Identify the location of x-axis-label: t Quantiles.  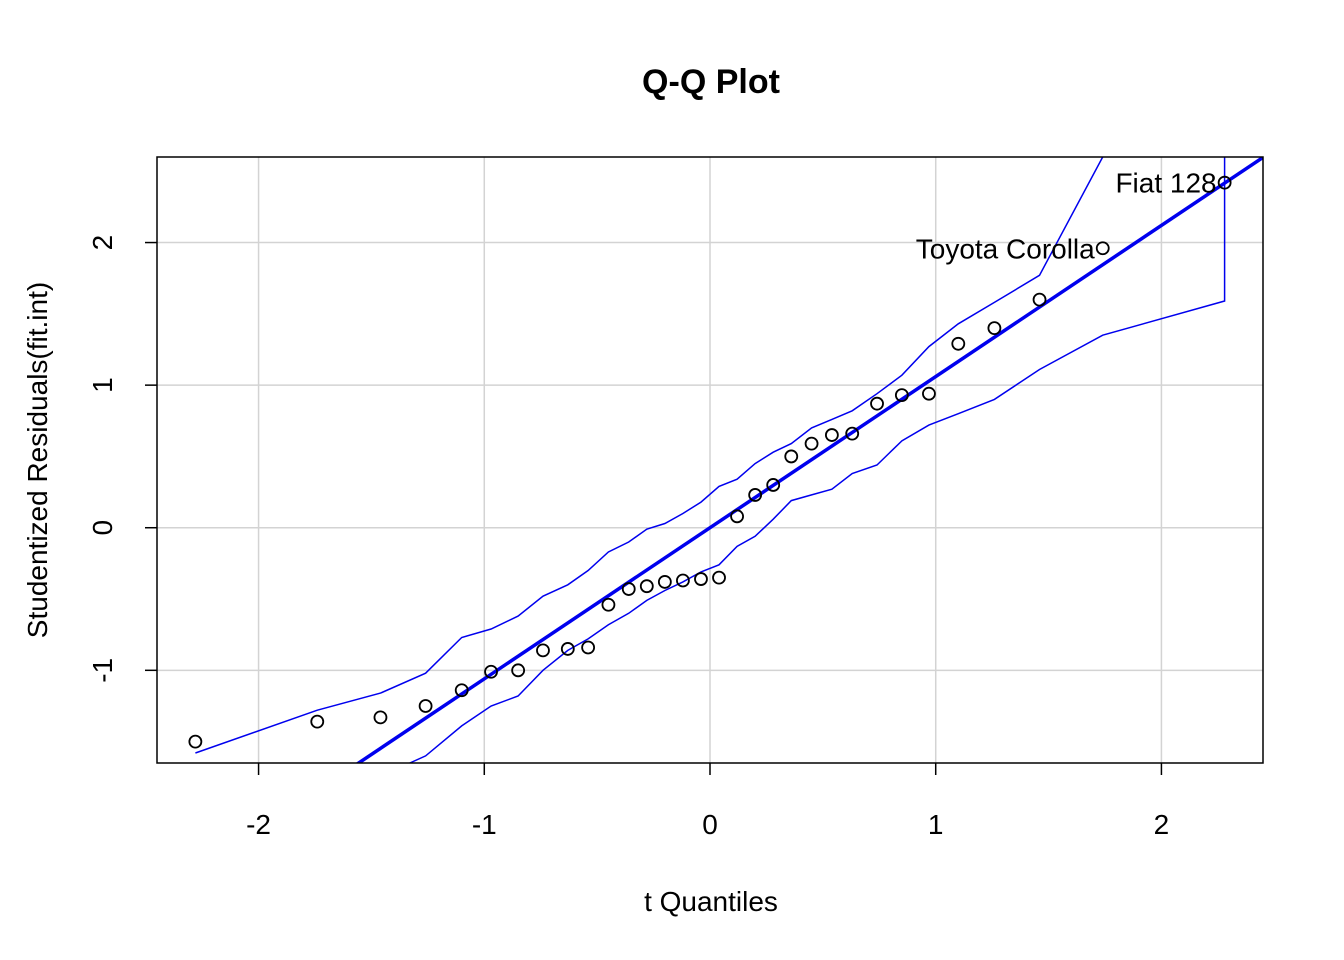
(711, 901).